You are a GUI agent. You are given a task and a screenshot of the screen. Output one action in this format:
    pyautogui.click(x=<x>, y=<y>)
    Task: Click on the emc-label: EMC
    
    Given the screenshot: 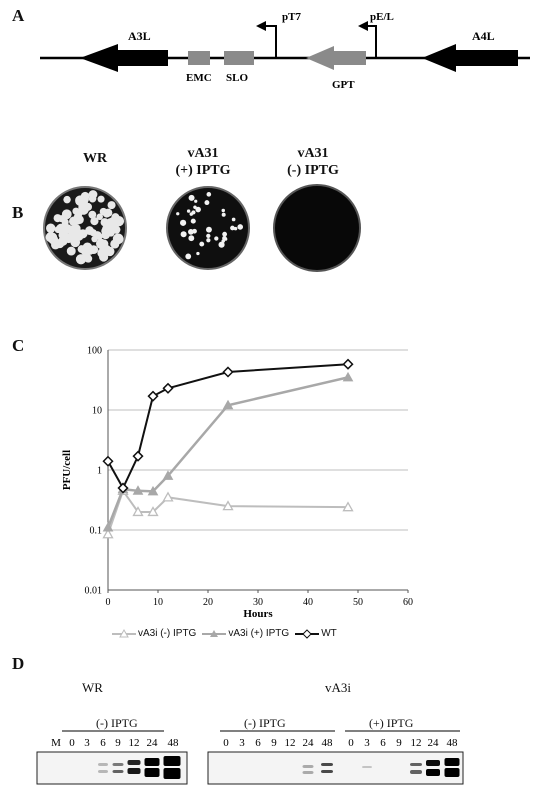 What is the action you would take?
    pyautogui.click(x=199, y=78)
    